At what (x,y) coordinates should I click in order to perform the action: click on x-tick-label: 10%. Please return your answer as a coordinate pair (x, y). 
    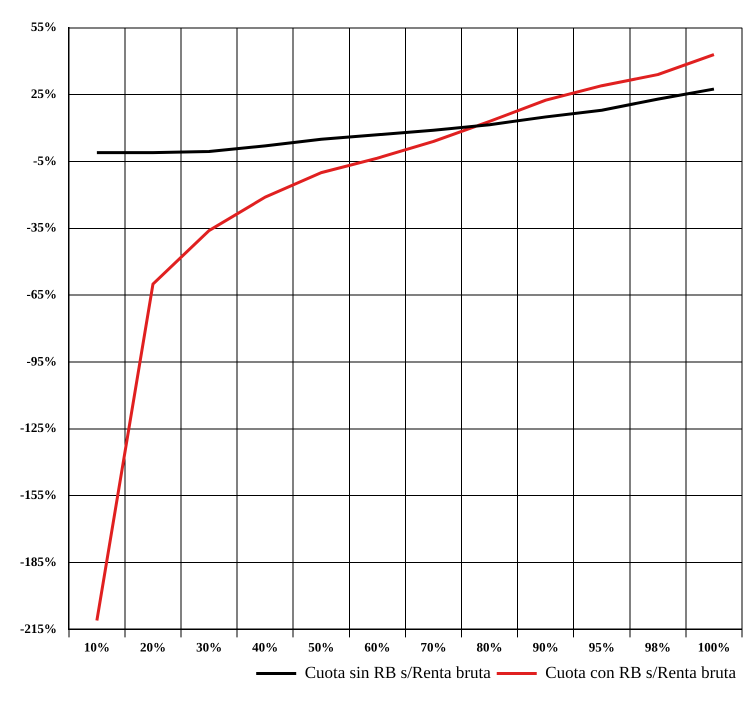
    Looking at the image, I should click on (97, 647).